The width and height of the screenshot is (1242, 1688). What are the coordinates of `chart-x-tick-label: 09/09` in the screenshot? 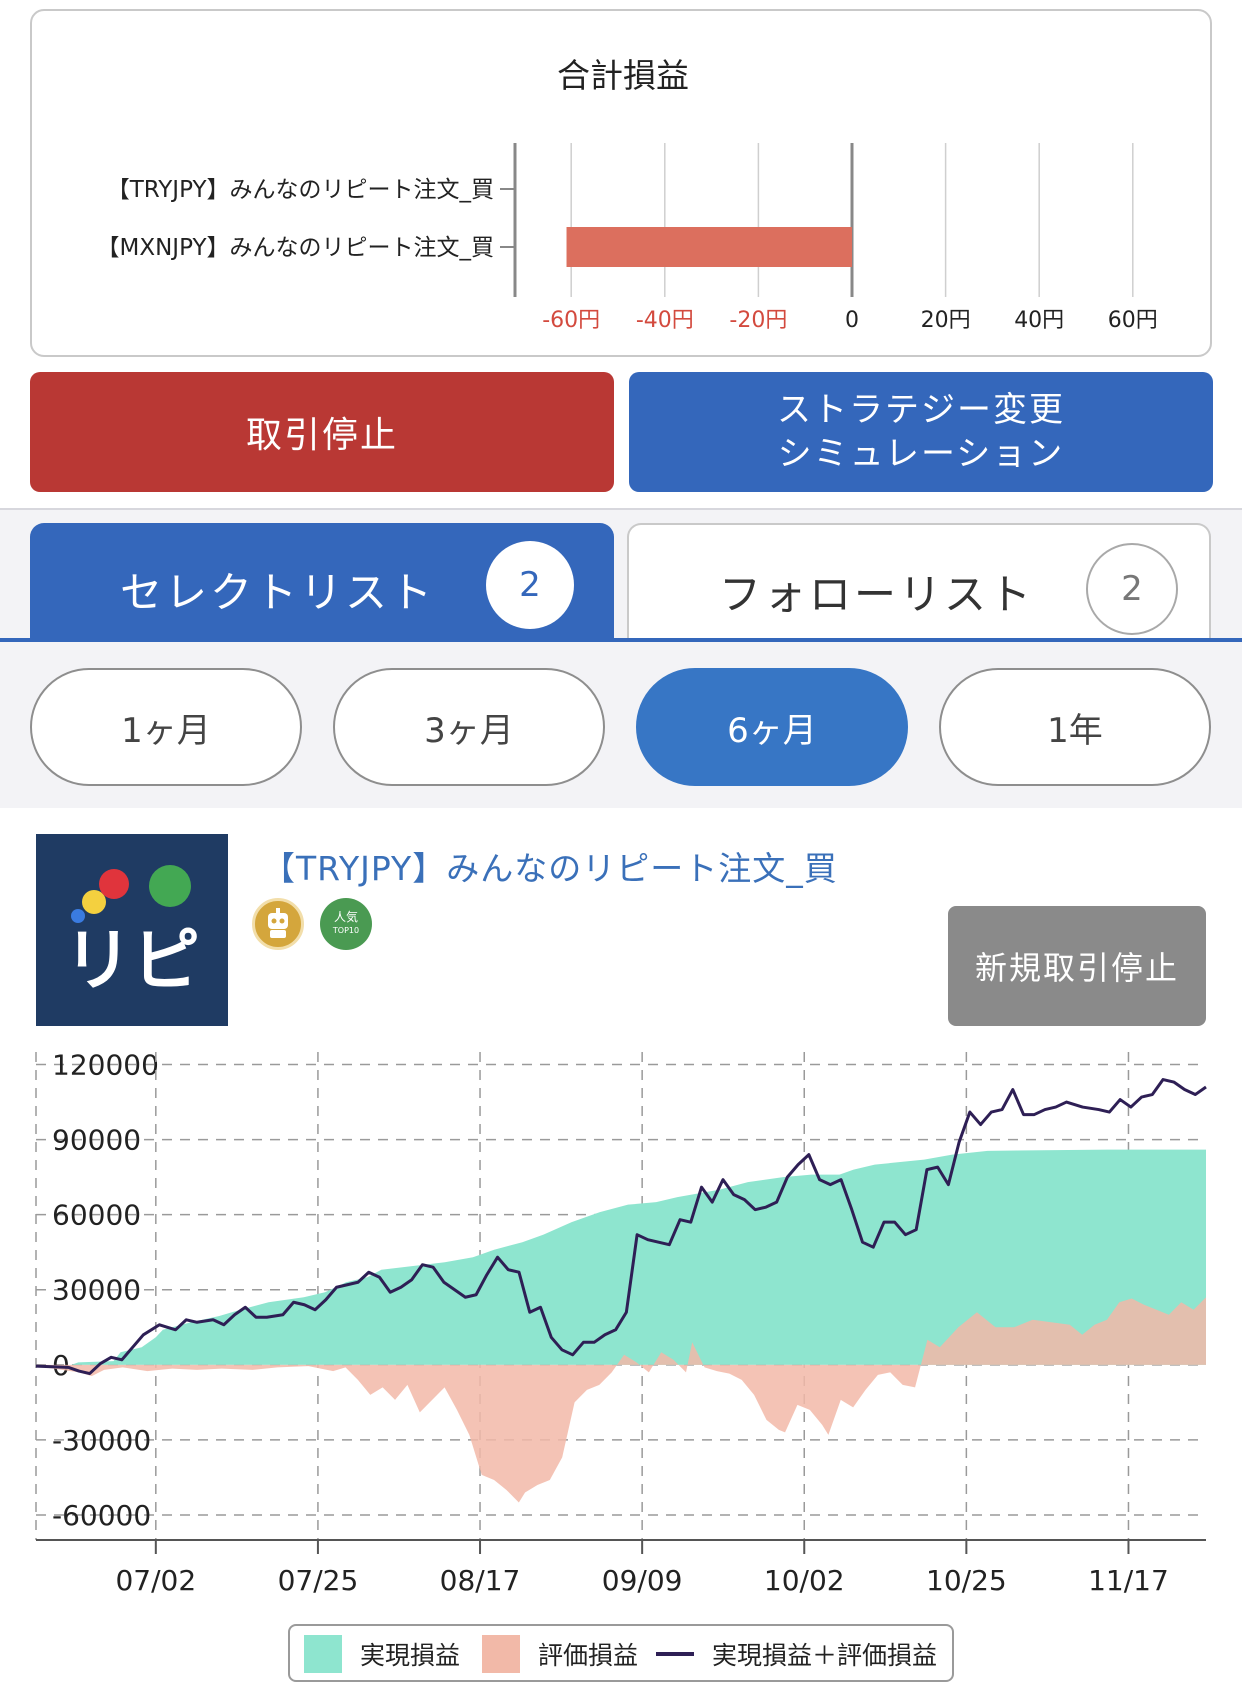 It's located at (642, 1580).